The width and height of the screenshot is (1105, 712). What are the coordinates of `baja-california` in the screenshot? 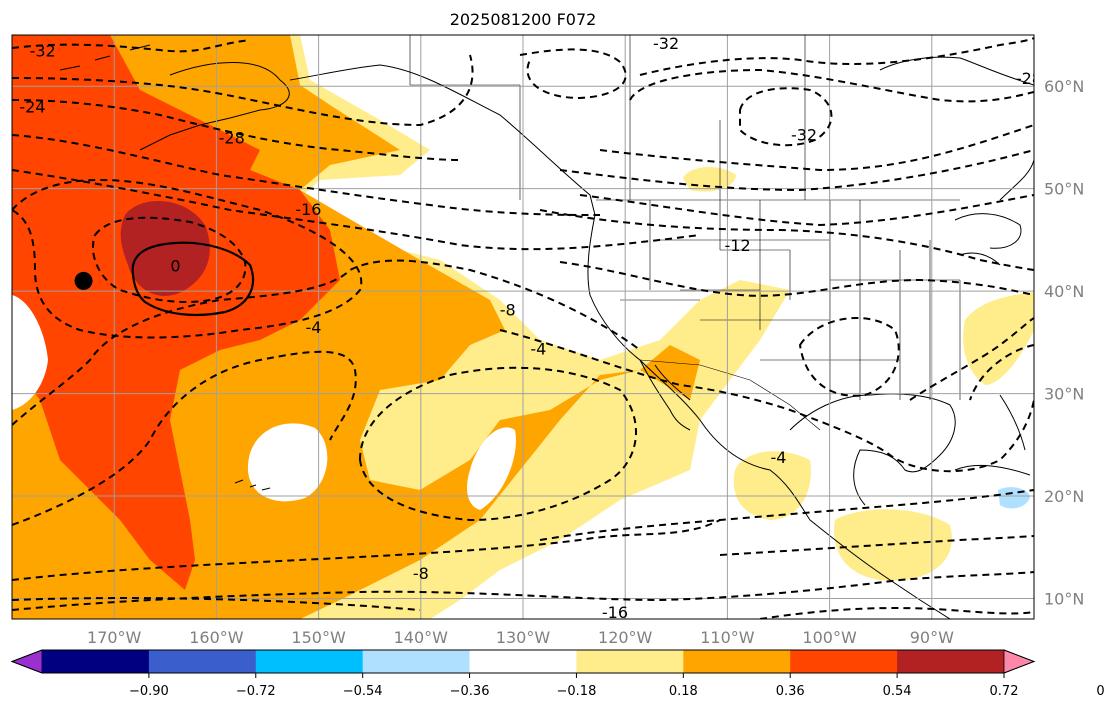 It's located at (665, 395).